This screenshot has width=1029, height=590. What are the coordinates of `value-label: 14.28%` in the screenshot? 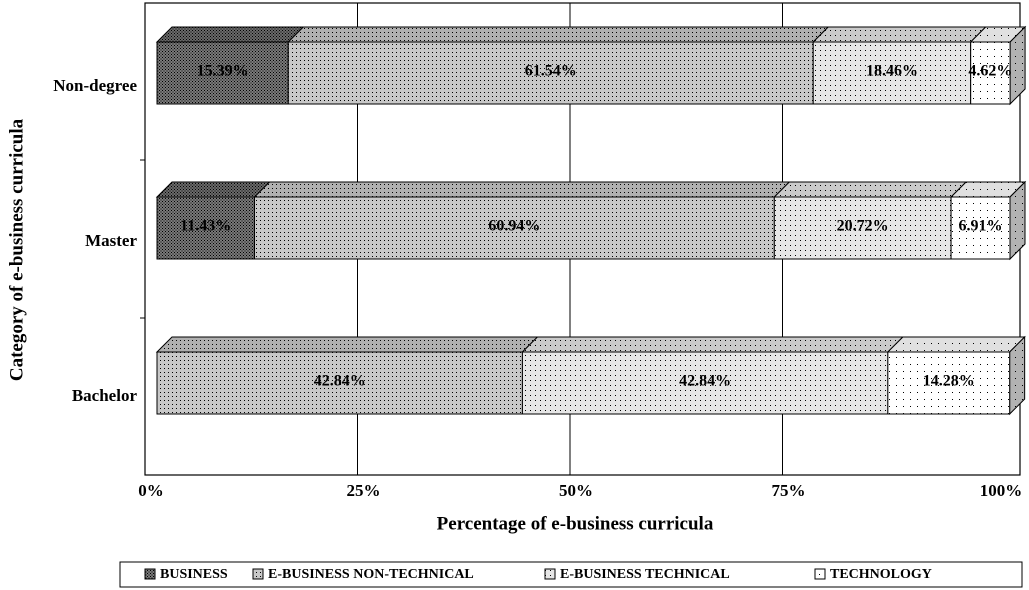 It's located at (949, 381).